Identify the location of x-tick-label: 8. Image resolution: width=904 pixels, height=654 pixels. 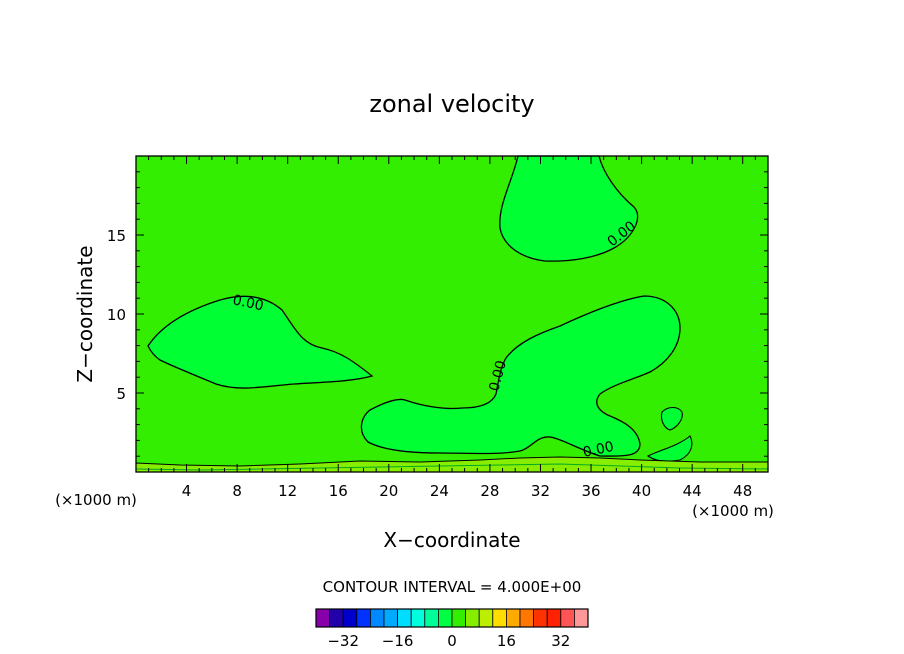
(237, 491).